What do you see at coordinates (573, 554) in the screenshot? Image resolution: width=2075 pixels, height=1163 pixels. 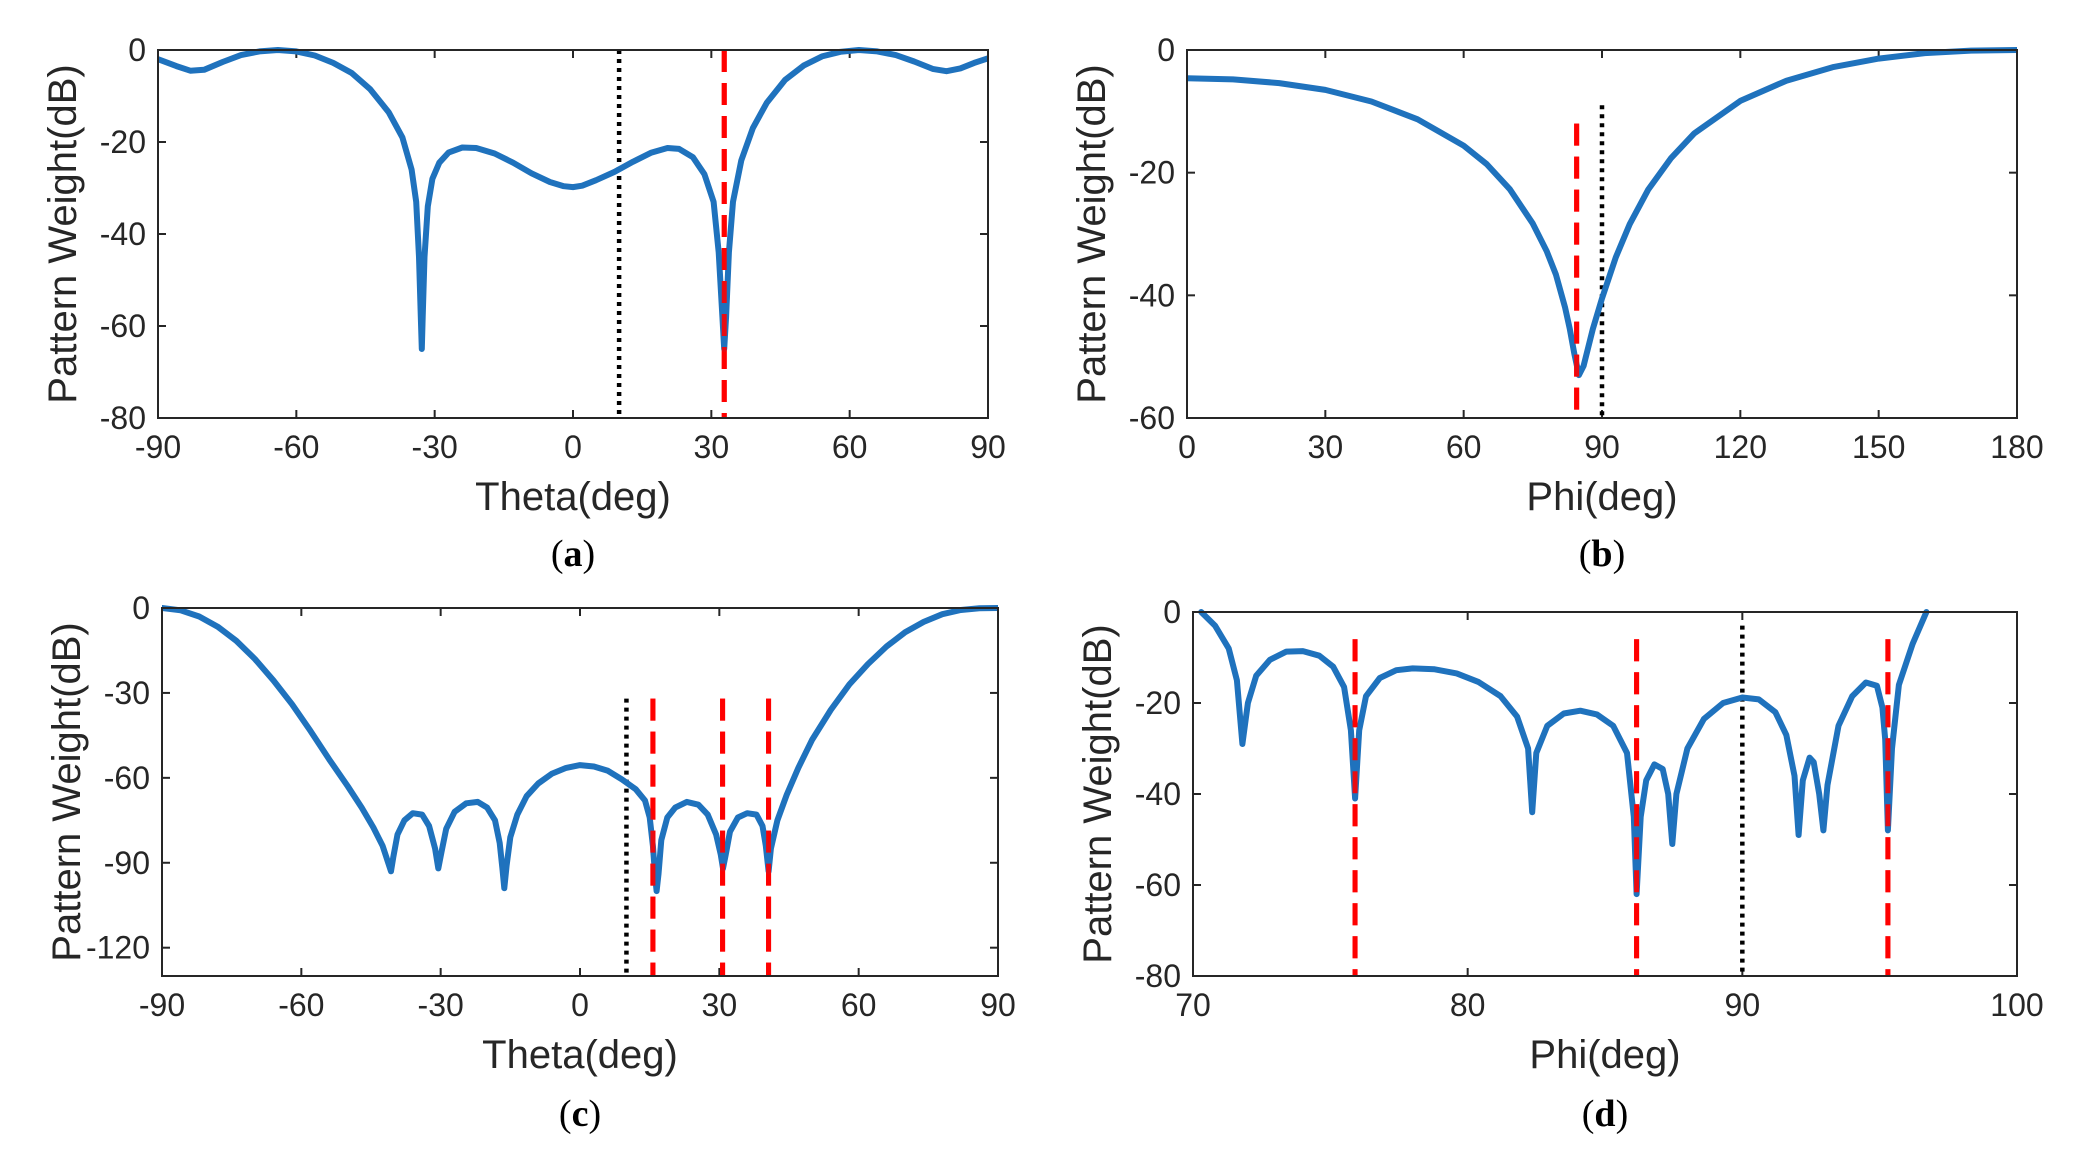 I see `panel-caption: (a)` at bounding box center [573, 554].